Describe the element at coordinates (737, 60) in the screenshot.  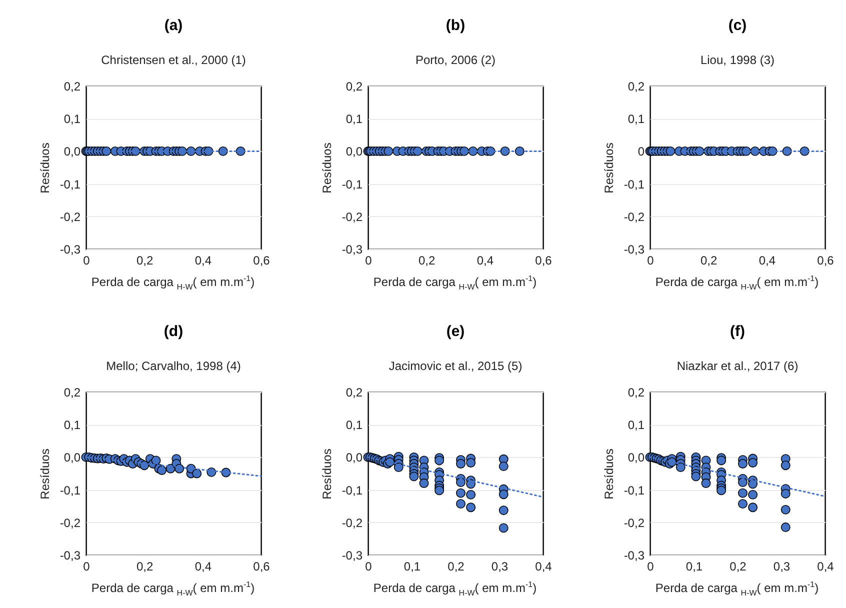
I see `chart-subtitle: Liou, 1998 (3)` at that location.